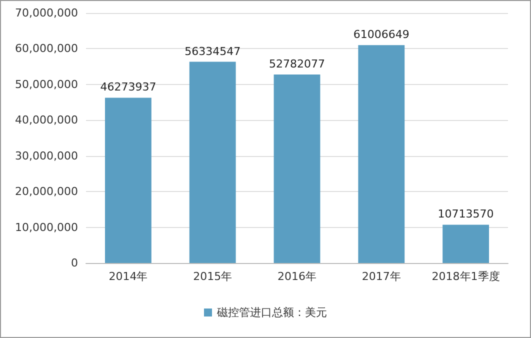 The height and width of the screenshot is (338, 531). Describe the element at coordinates (381, 35) in the screenshot. I see `data-label: 61006649` at that location.